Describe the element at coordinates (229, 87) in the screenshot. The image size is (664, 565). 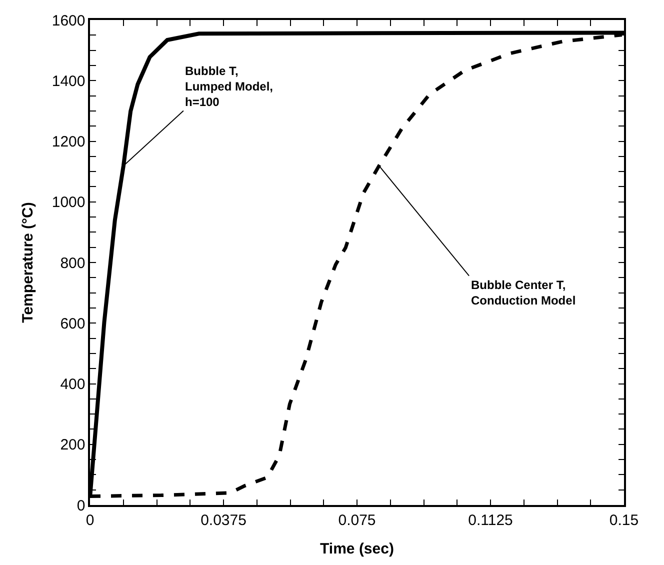
I see `annotation: Bubble T, Lumped Model, h=100` at that location.